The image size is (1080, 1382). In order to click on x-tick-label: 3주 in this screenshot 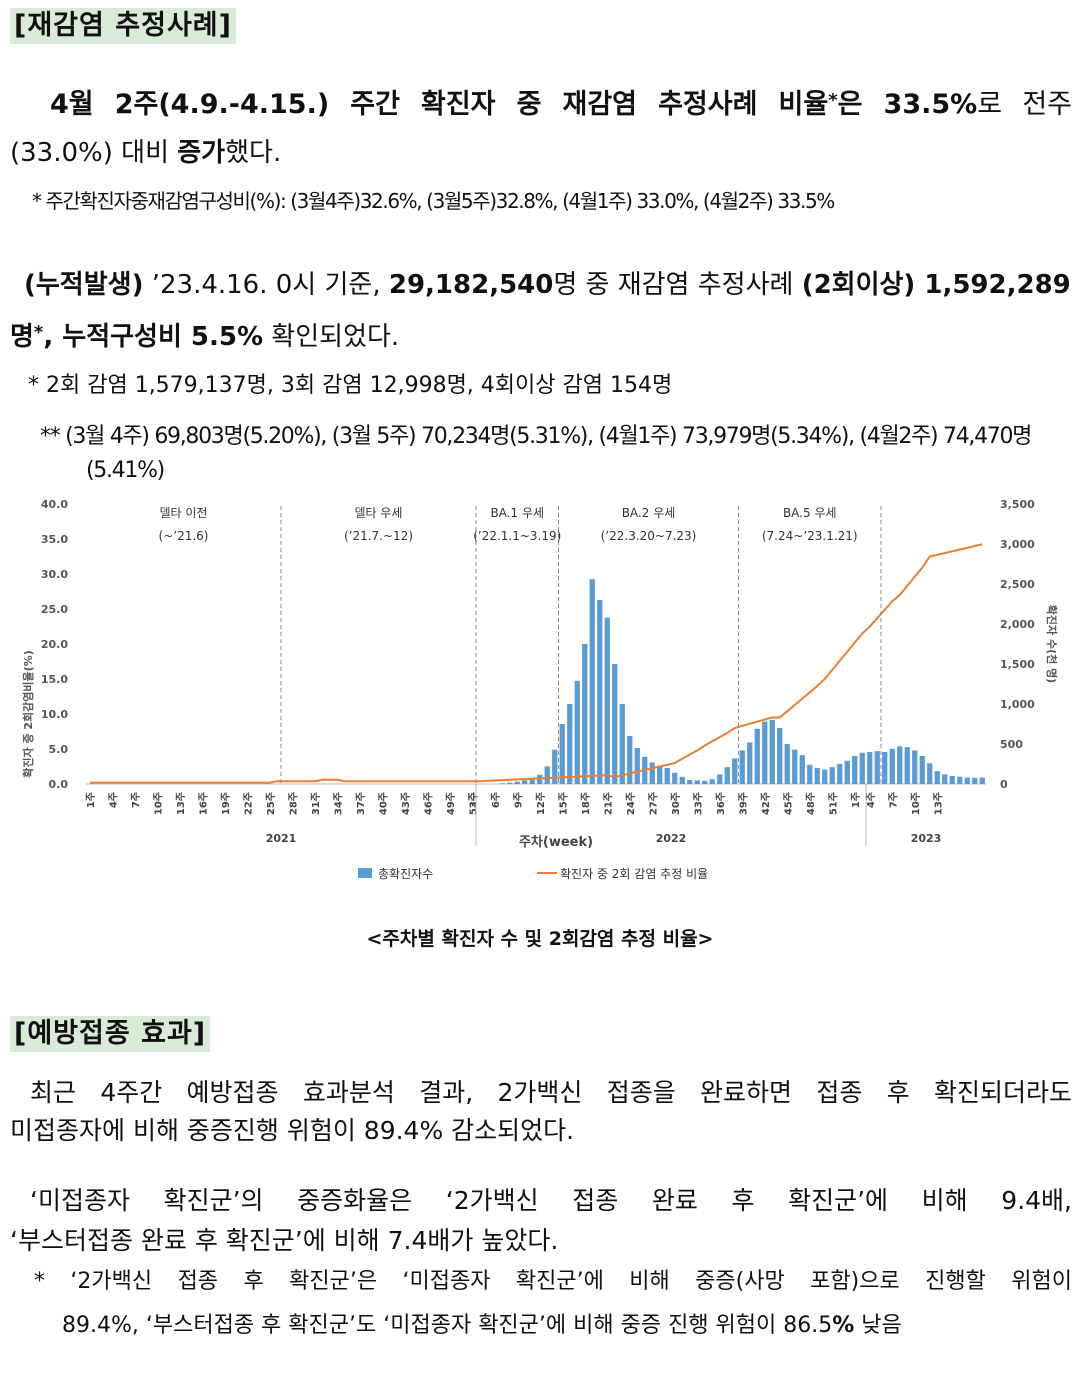, I will do `click(473, 800)`.